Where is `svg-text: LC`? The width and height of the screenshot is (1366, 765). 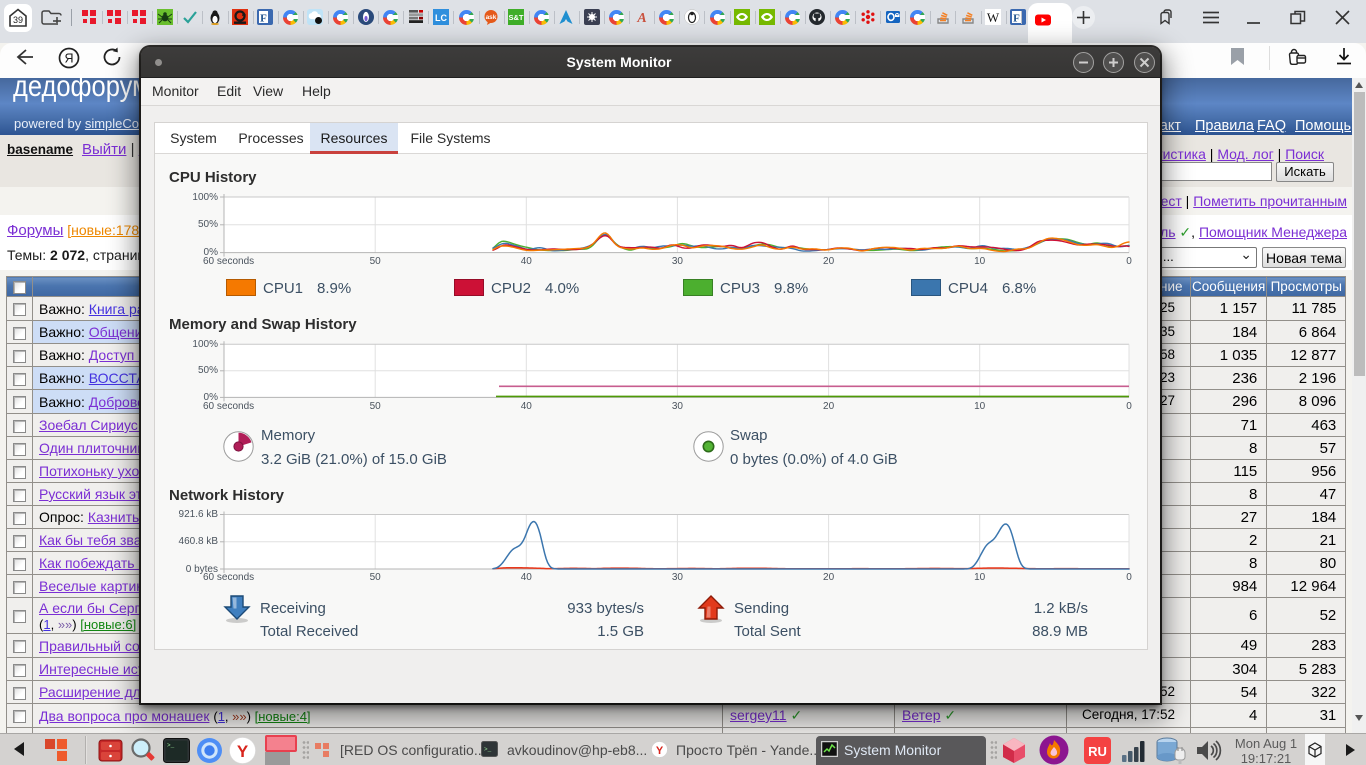
svg-text: LC is located at coordinates (441, 18).